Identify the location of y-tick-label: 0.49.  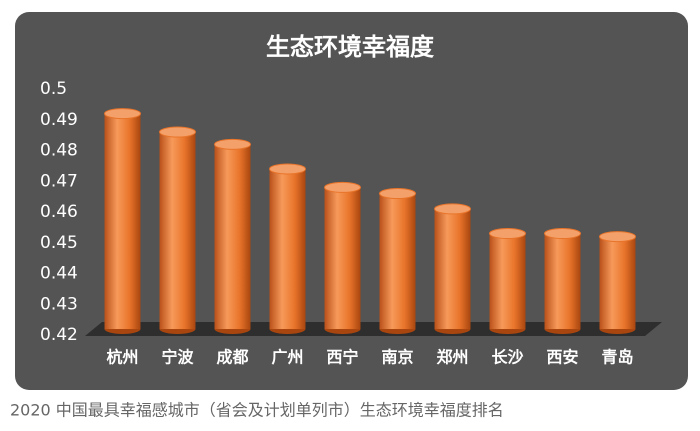
(59, 120).